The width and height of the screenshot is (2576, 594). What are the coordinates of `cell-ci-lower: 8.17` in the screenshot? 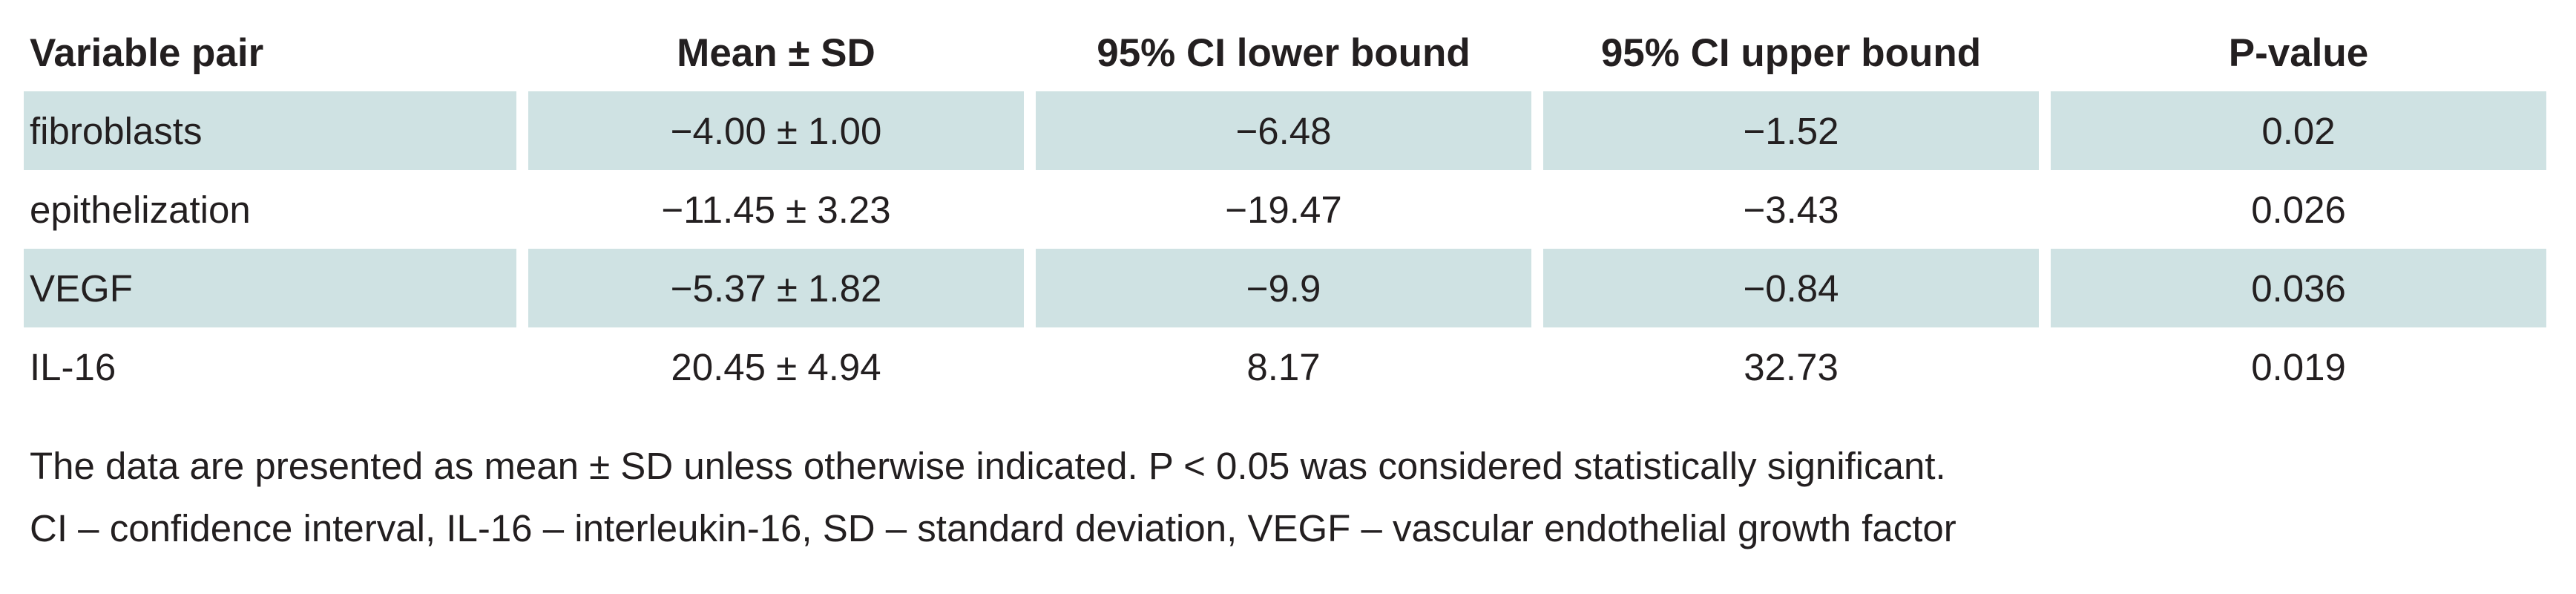 It's located at (1283, 367).